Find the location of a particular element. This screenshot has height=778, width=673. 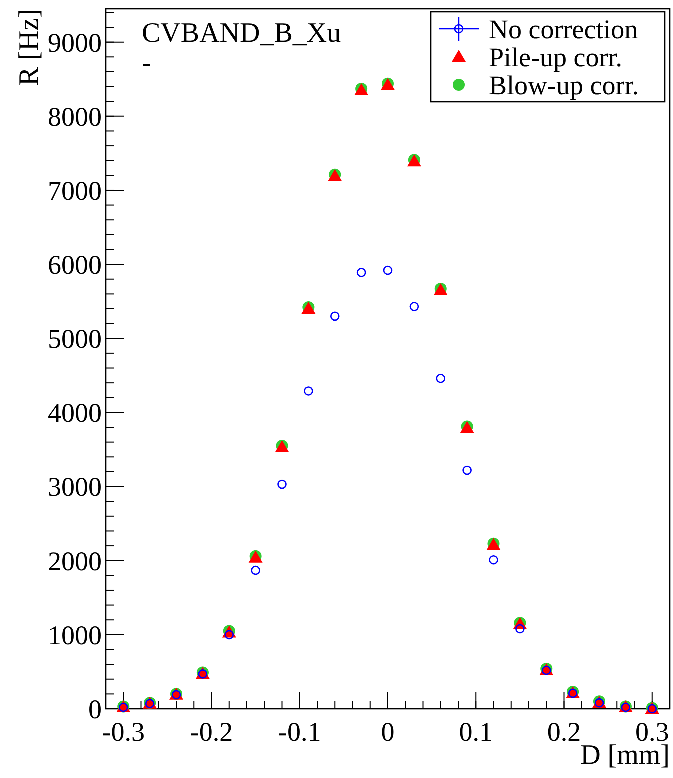

legend-label: Pile-up corr. is located at coordinates (555, 57).